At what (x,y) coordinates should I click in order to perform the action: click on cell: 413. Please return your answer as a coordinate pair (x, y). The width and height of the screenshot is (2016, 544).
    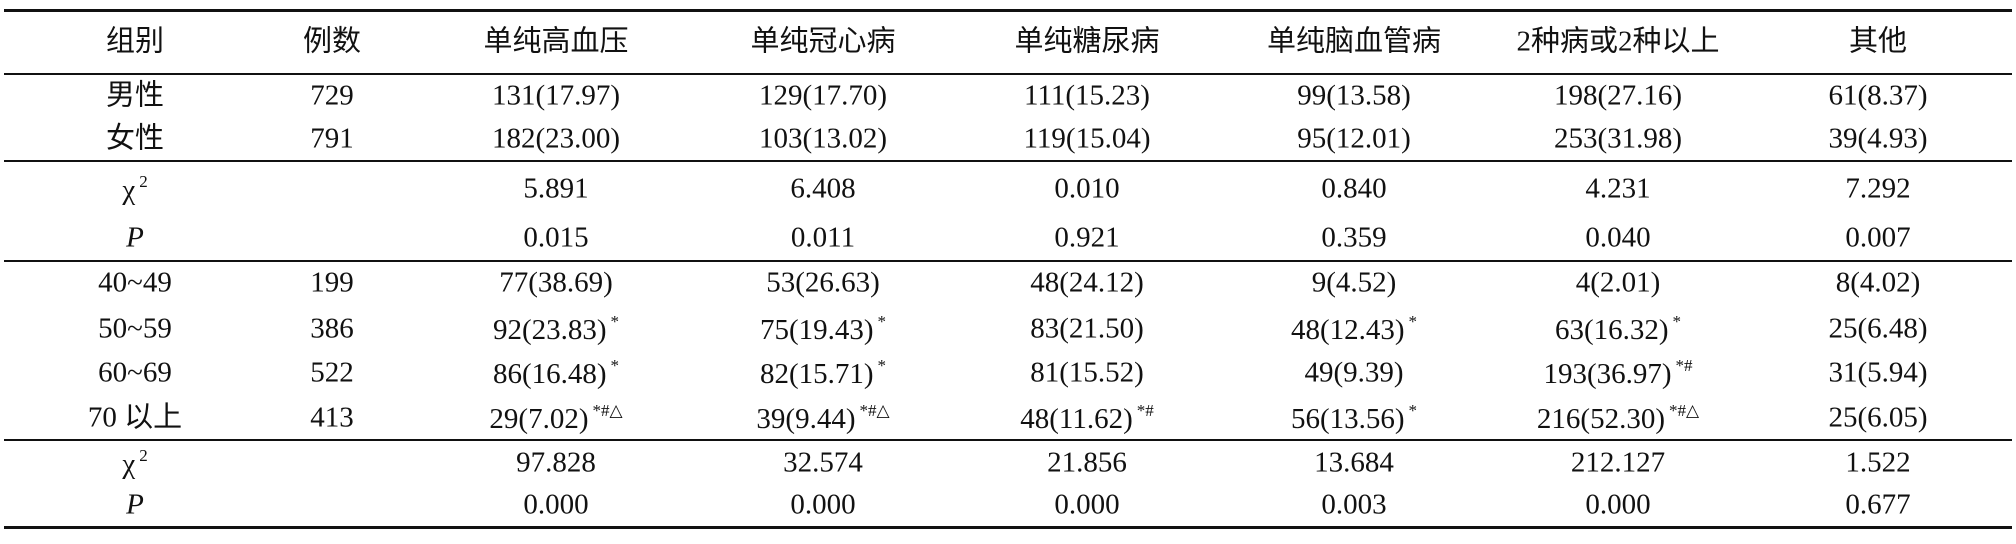
    Looking at the image, I should click on (332, 417).